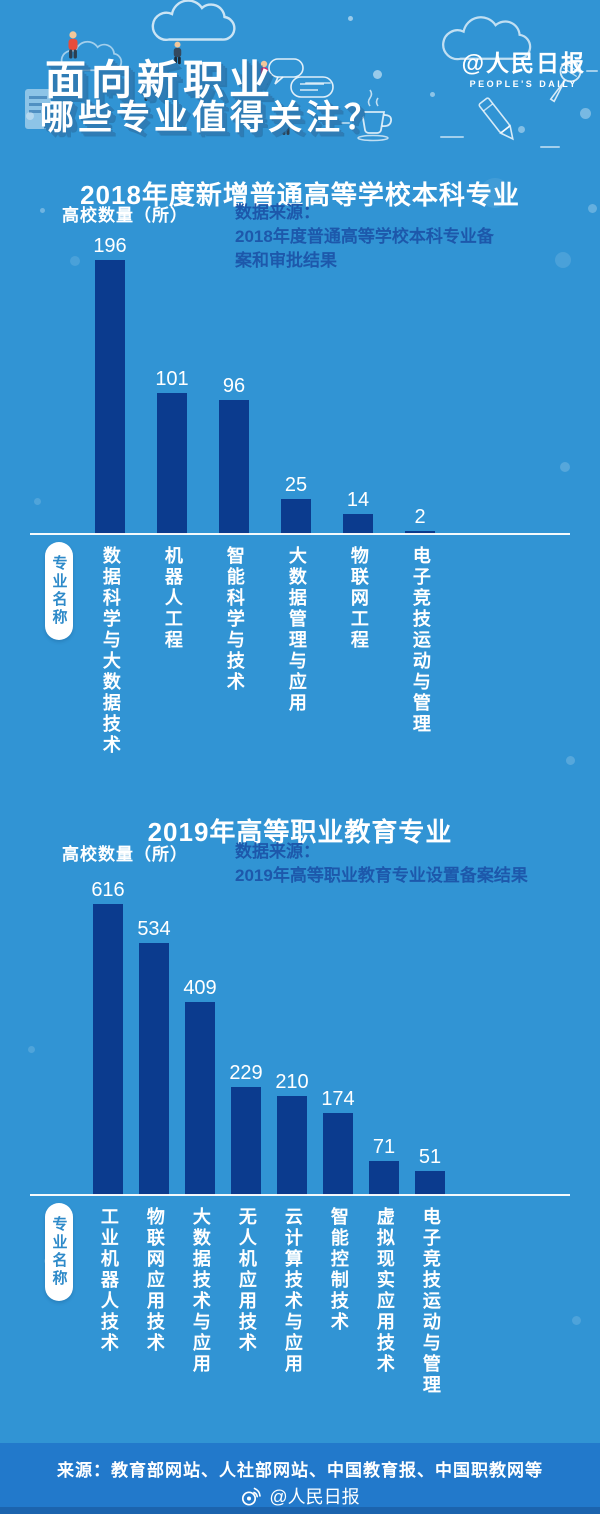  What do you see at coordinates (384, 1147) in the screenshot?
I see `bar-value-label: 71` at bounding box center [384, 1147].